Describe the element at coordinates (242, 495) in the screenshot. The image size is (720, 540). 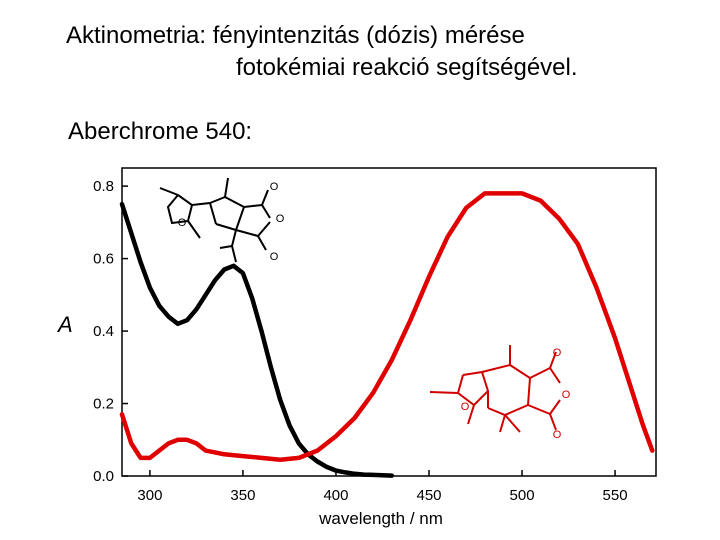
I see `x-tick-label: 350` at that location.